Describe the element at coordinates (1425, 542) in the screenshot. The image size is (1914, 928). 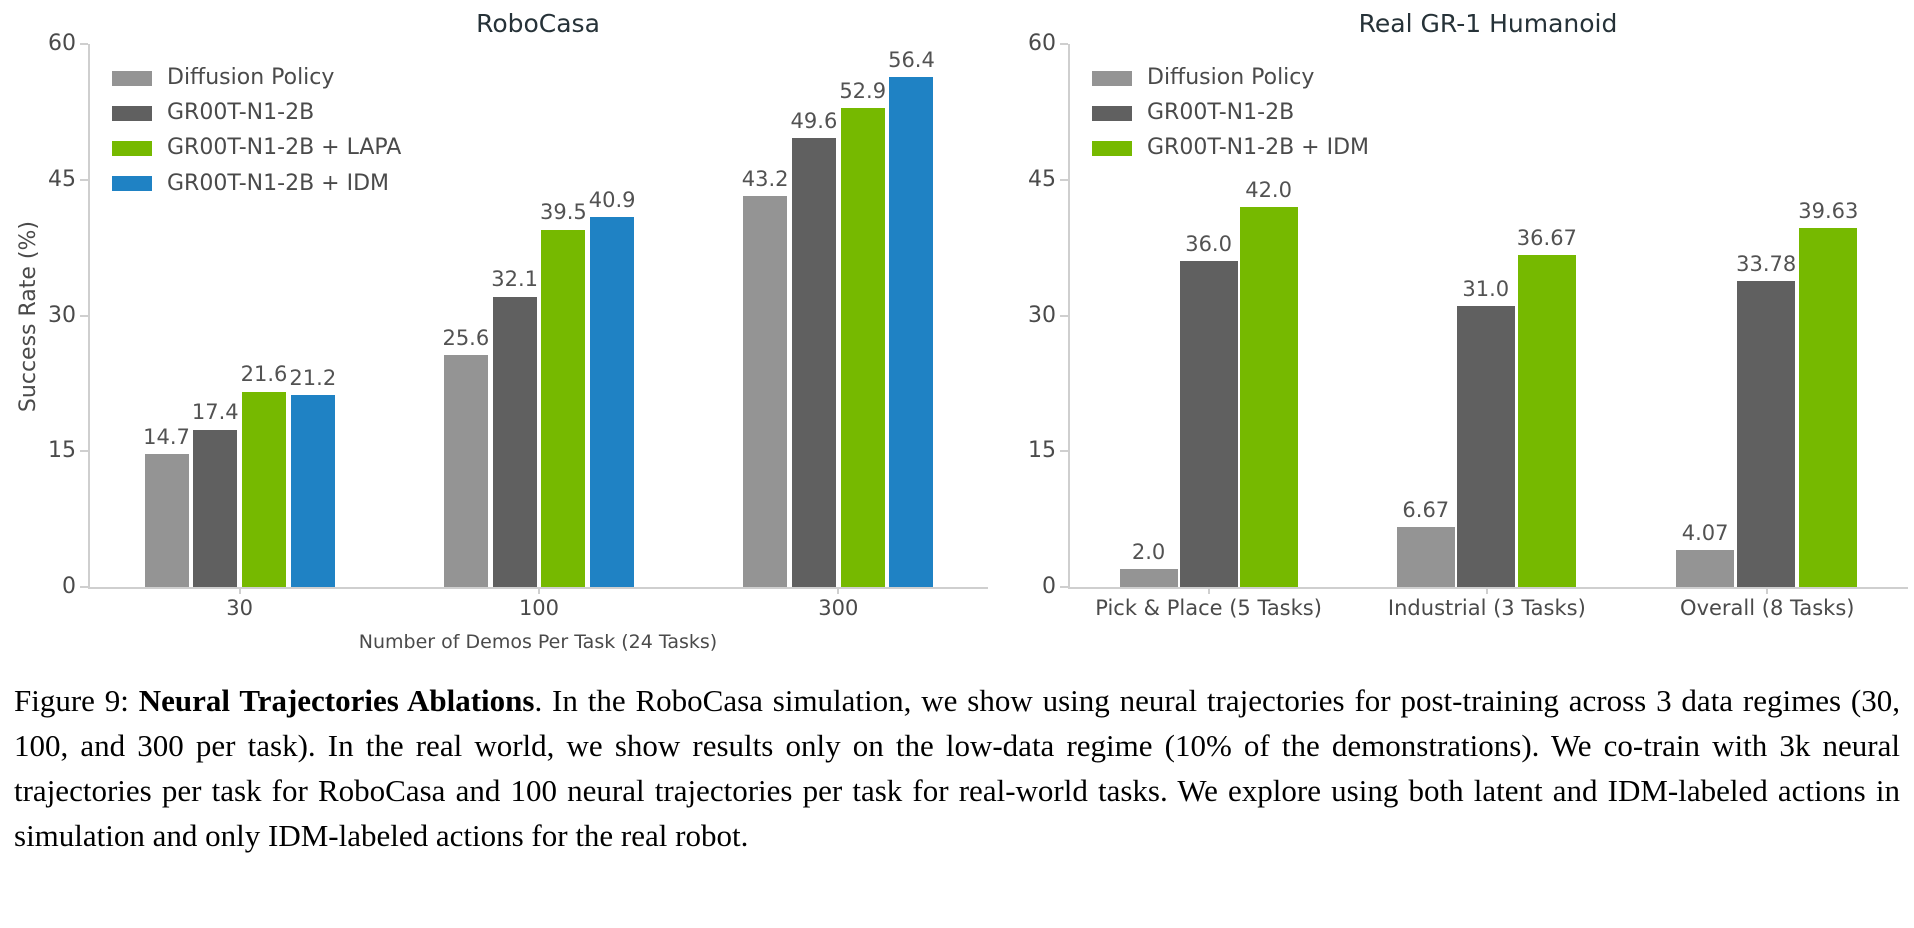
I see `bar-wrap: 6.67` at that location.